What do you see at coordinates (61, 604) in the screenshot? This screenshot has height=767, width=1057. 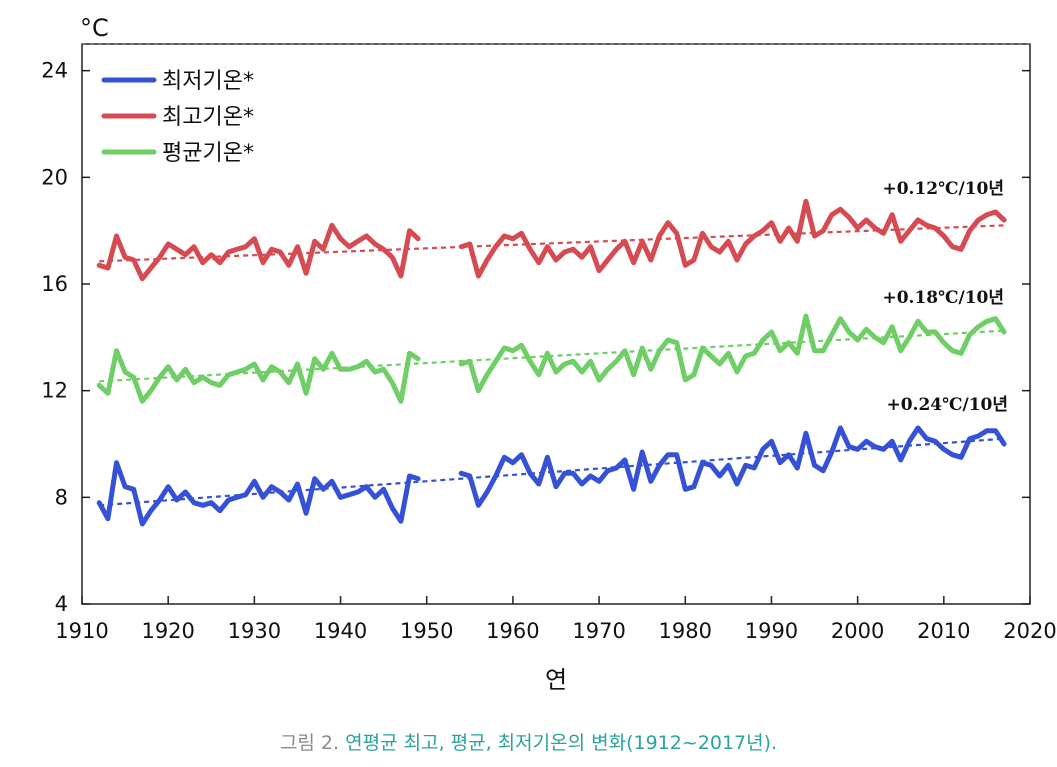 I see `y-tick-label: 4` at bounding box center [61, 604].